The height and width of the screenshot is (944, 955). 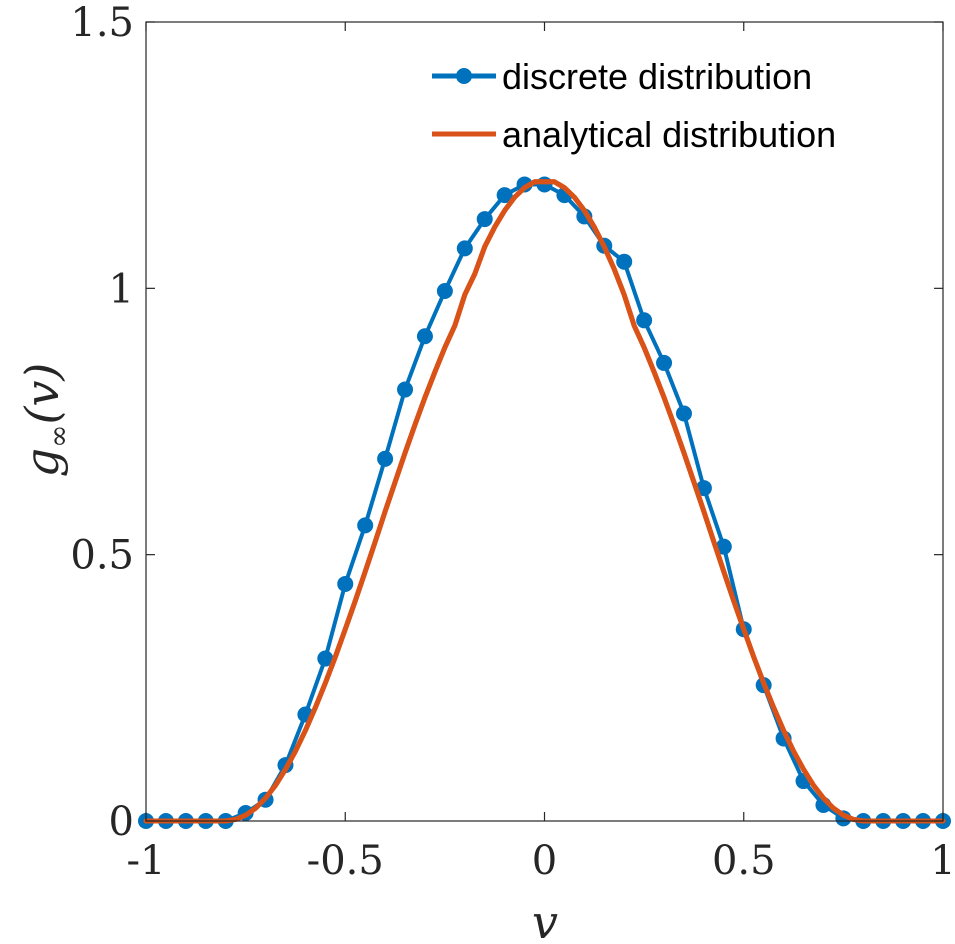 What do you see at coordinates (545, 919) in the screenshot?
I see `x-axis-title: v` at bounding box center [545, 919].